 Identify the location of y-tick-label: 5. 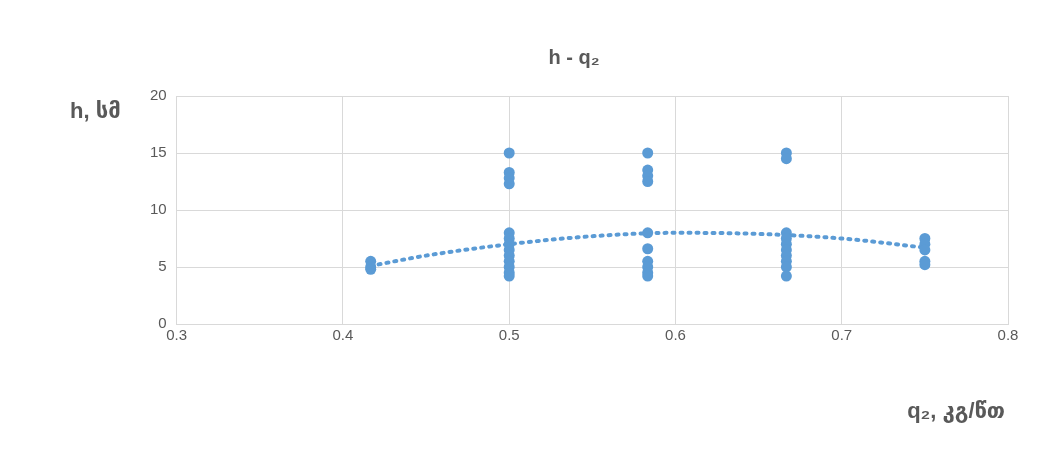
(162, 266).